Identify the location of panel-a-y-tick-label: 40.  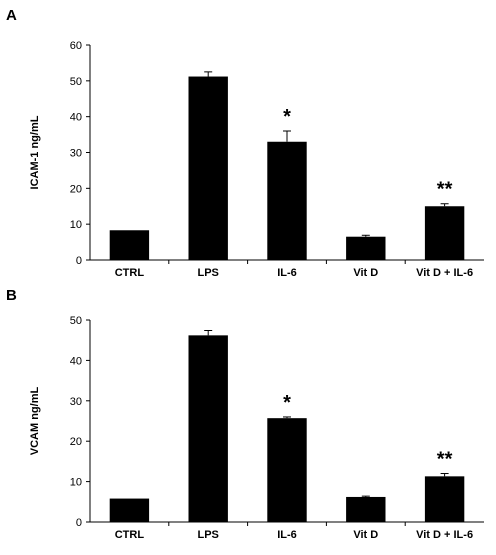
(76, 118).